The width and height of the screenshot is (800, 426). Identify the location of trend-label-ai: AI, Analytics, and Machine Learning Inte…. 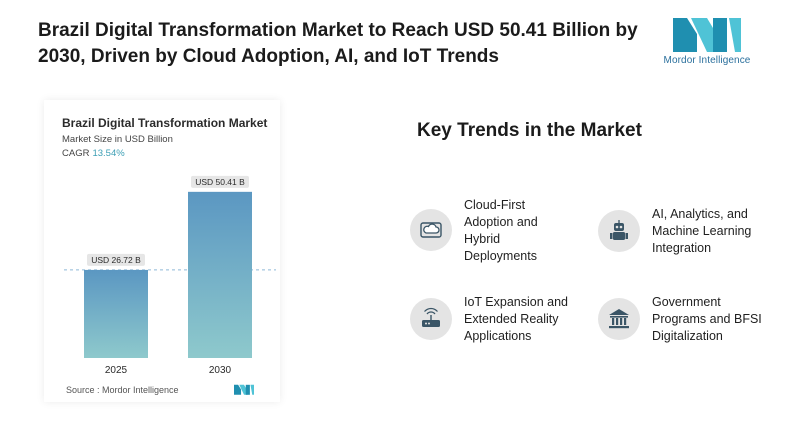
(702, 231).